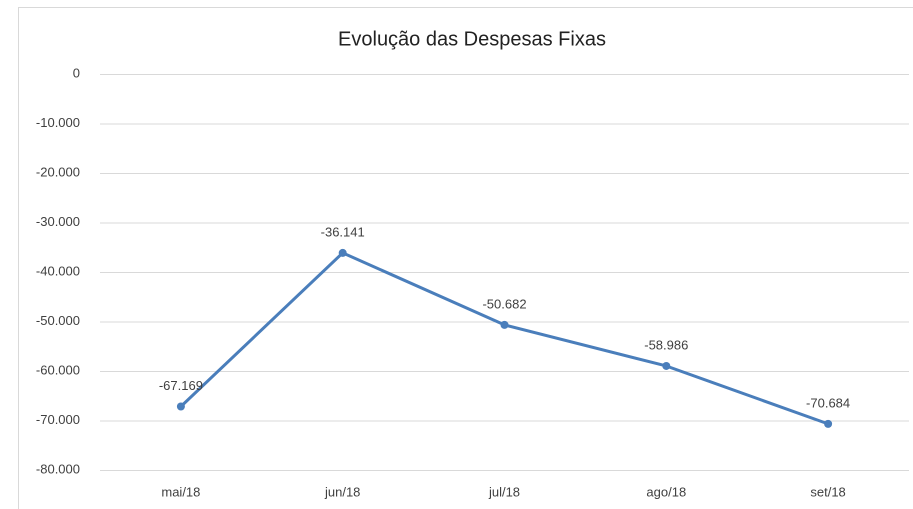 This screenshot has height=509, width=913. Describe the element at coordinates (58, 468) in the screenshot. I see `y-tick-label: -80.000` at that location.